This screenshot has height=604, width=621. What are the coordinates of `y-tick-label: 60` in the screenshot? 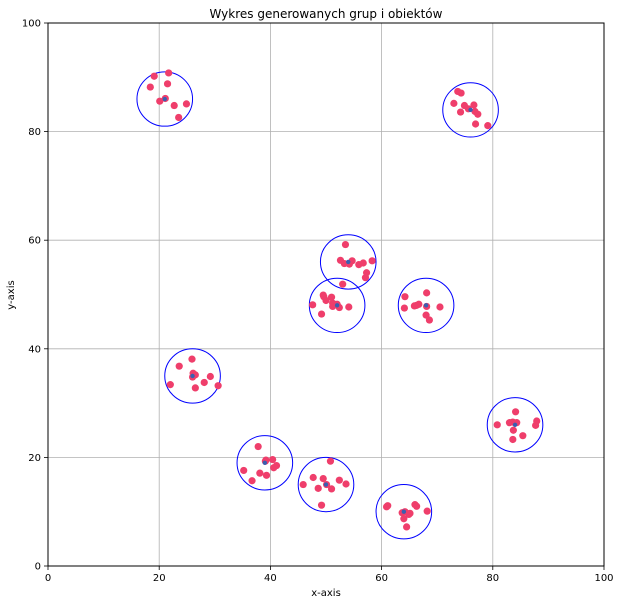 It's located at (34, 241).